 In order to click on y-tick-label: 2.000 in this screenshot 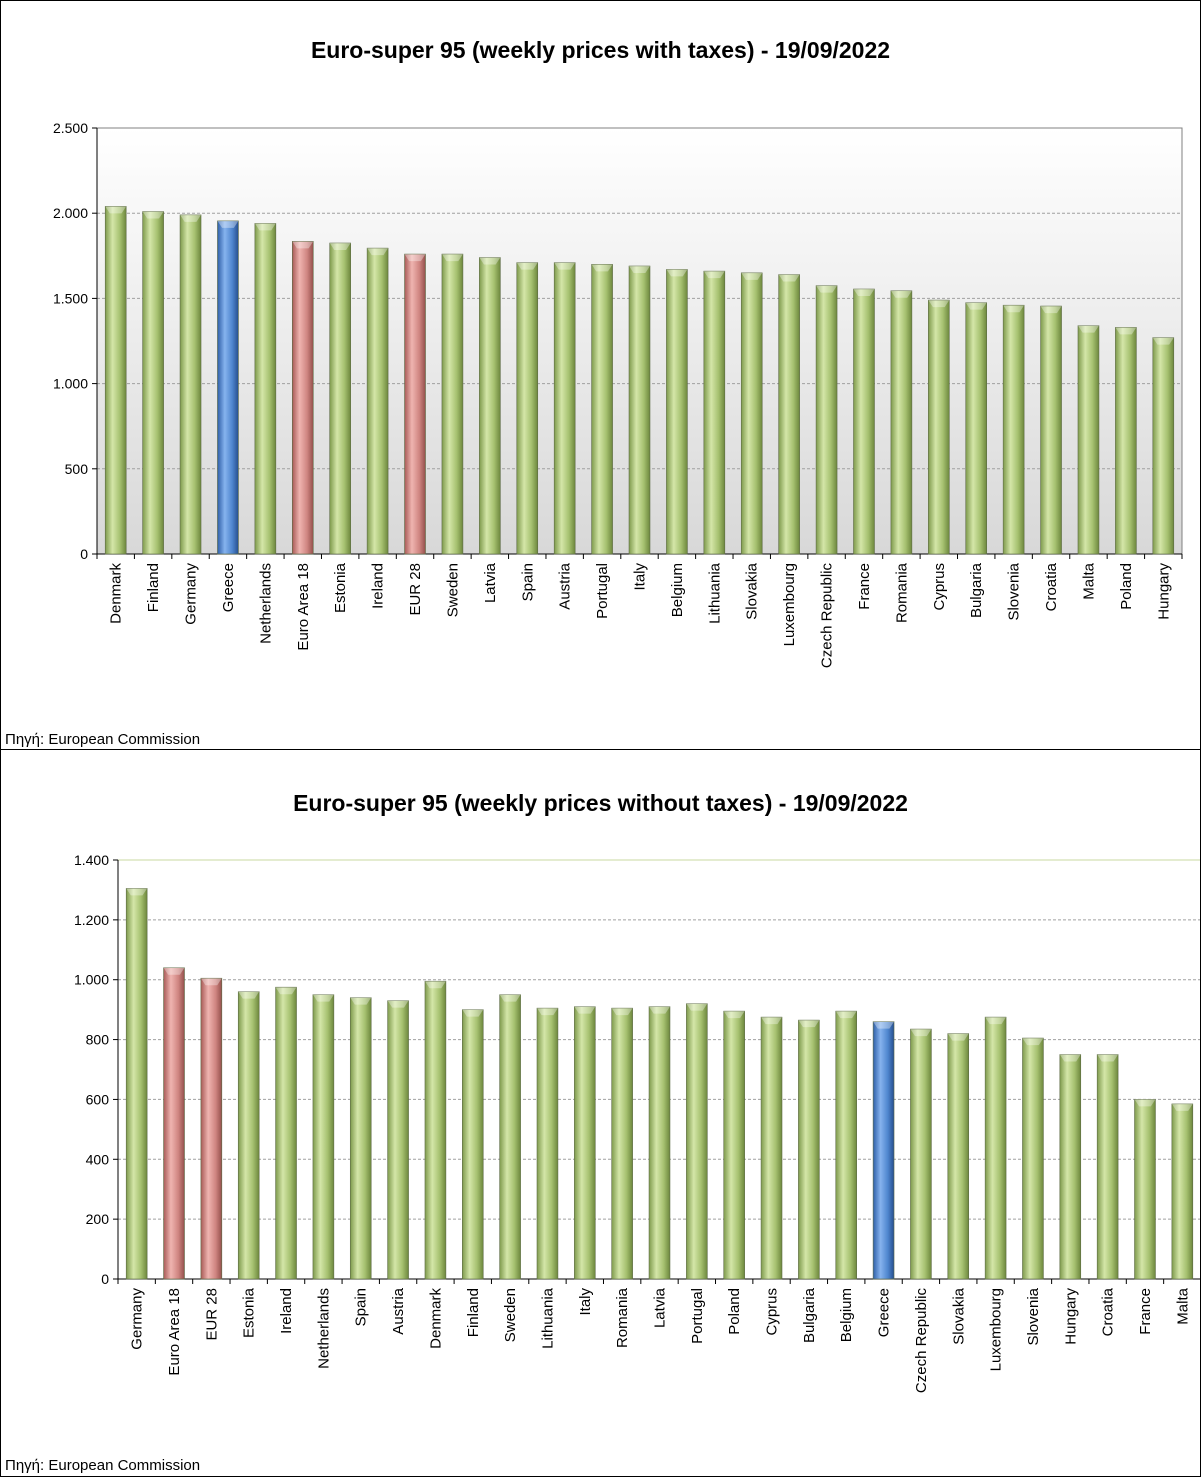, I will do `click(70, 213)`.